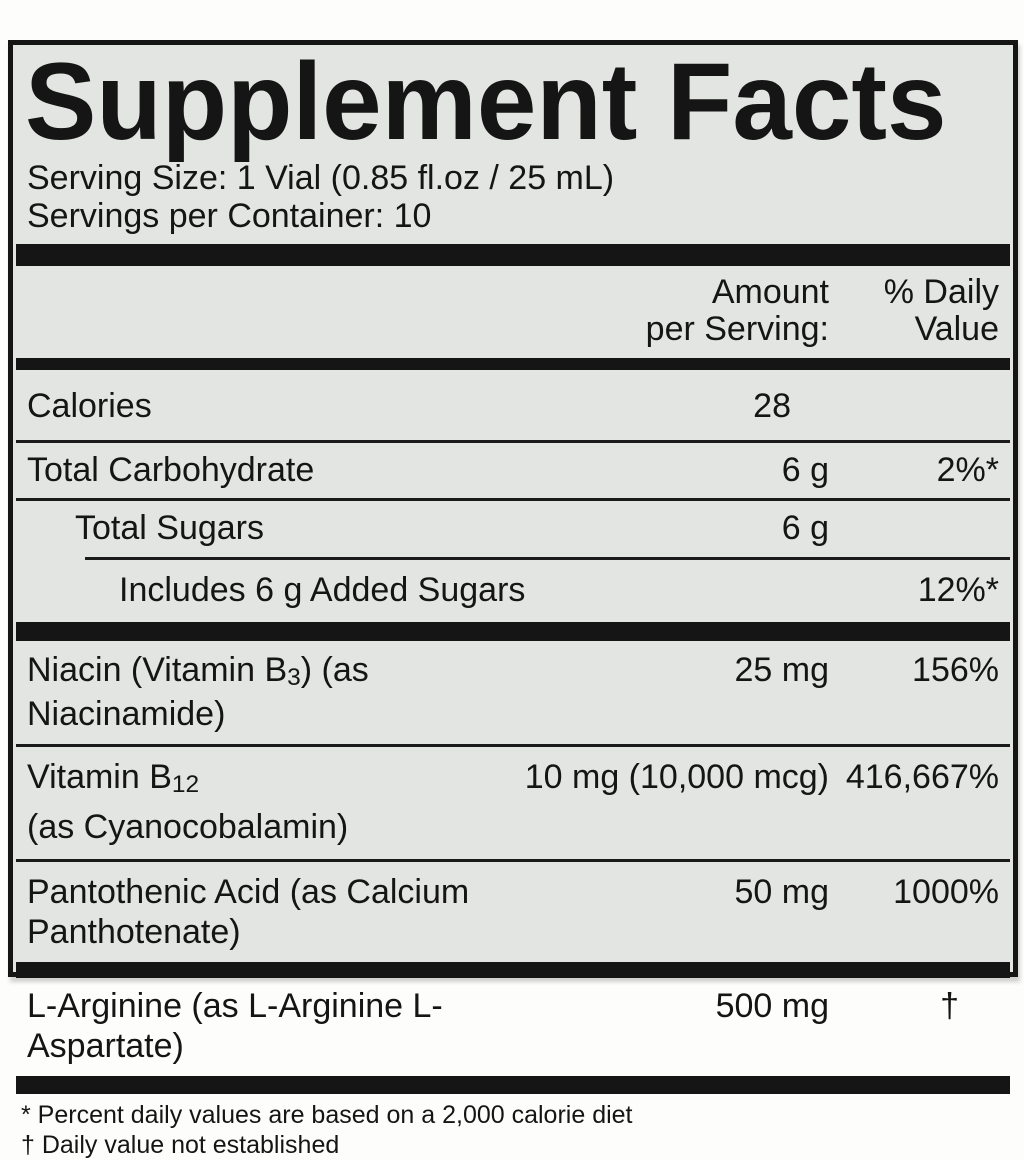 Image resolution: width=1024 pixels, height=1160 pixels. I want to click on row-separator-indented, so click(547, 558).